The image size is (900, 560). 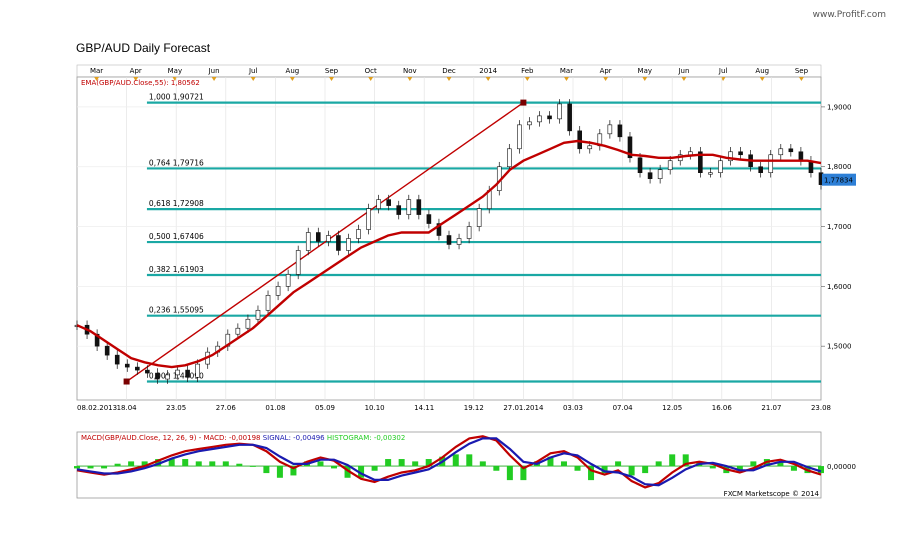 What do you see at coordinates (176, 97) in the screenshot?
I see `fib-level-label: 1,000 1,90721` at bounding box center [176, 97].